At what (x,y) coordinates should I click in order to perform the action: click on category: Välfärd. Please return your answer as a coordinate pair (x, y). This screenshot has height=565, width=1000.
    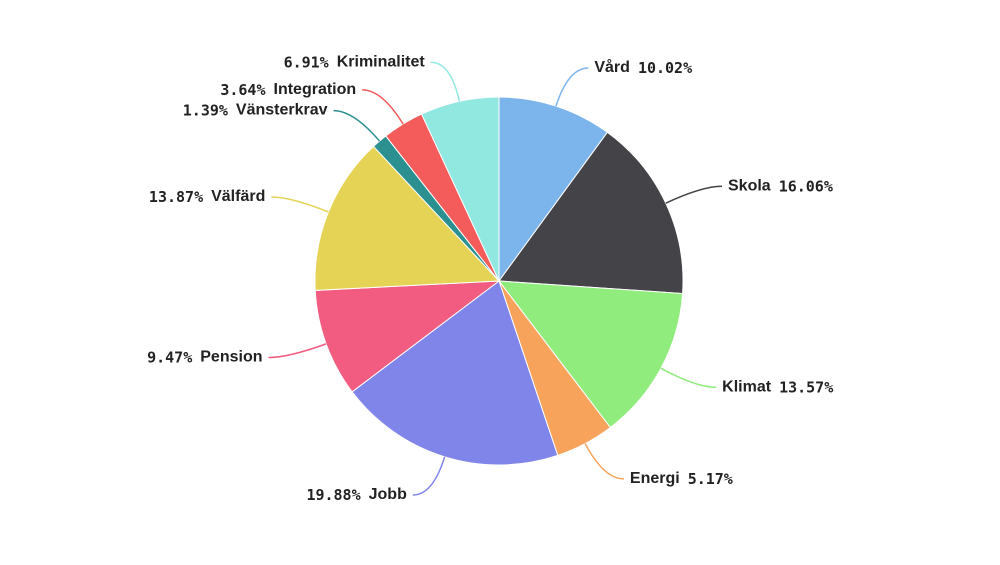
    Looking at the image, I should click on (238, 196).